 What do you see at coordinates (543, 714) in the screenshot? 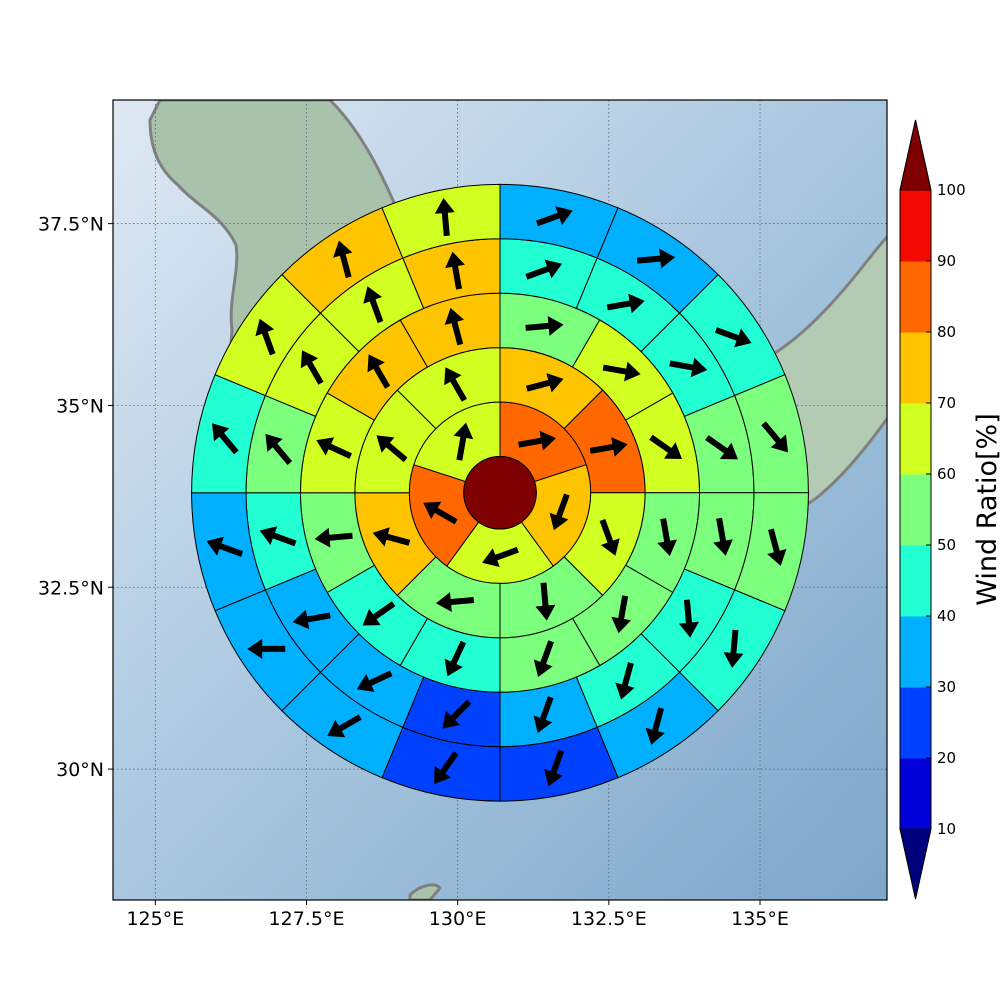
I see `arrow-r4-s7` at bounding box center [543, 714].